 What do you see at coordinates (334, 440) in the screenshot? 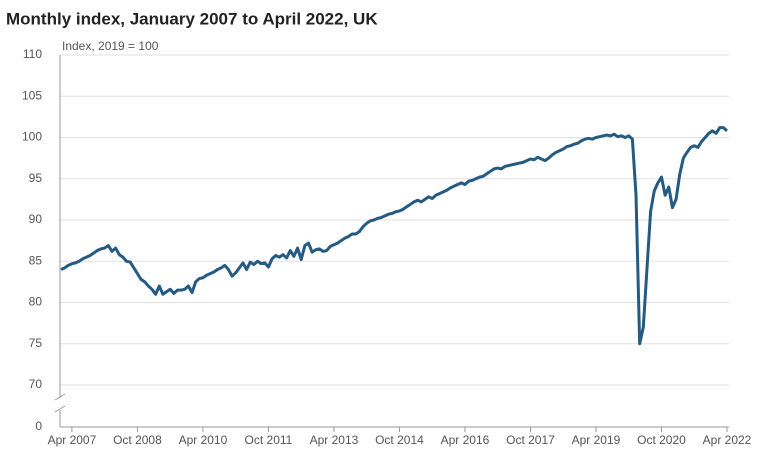
I see `x-tick-label: Apr 2013` at bounding box center [334, 440].